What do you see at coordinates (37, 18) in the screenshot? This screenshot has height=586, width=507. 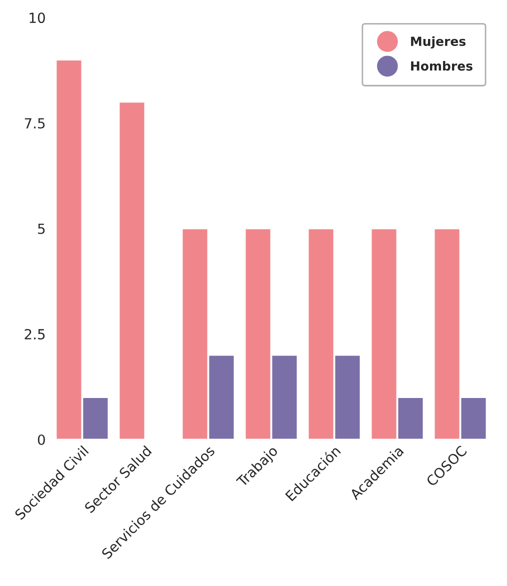 I see `y-tick-label: 10` at bounding box center [37, 18].